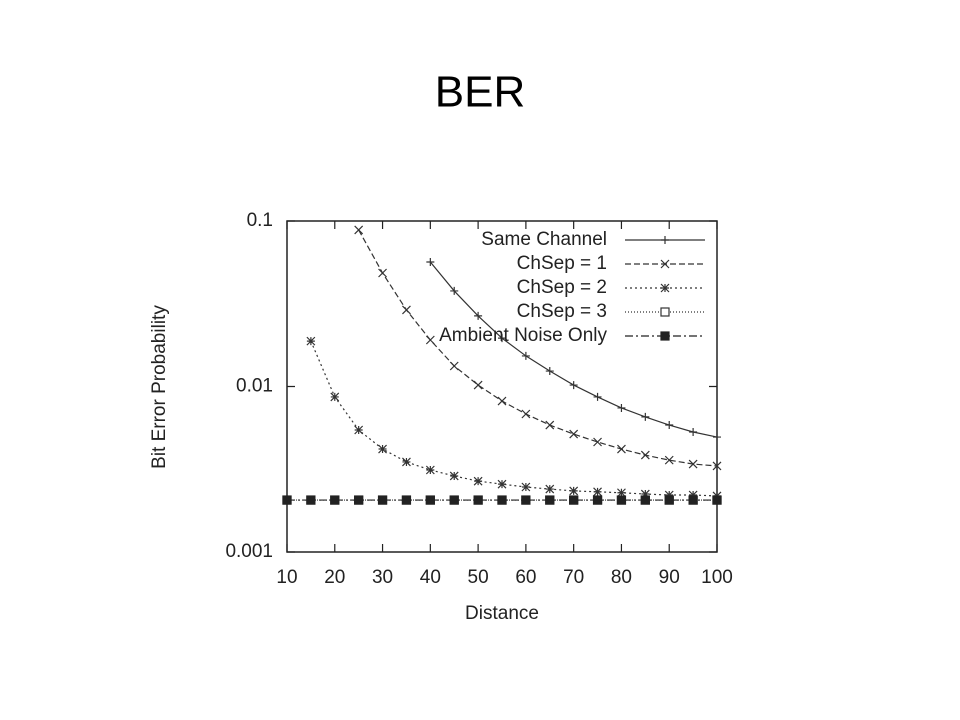 The width and height of the screenshot is (960, 720). What do you see at coordinates (562, 263) in the screenshot?
I see `legend-label: ChSep = 1` at bounding box center [562, 263].